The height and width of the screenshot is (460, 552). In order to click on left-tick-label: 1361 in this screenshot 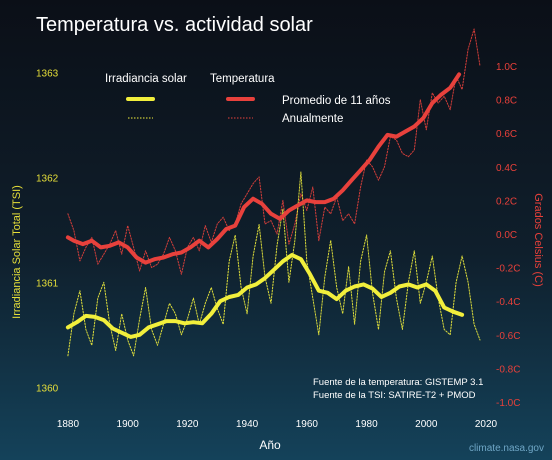, I will do `click(47, 283)`.